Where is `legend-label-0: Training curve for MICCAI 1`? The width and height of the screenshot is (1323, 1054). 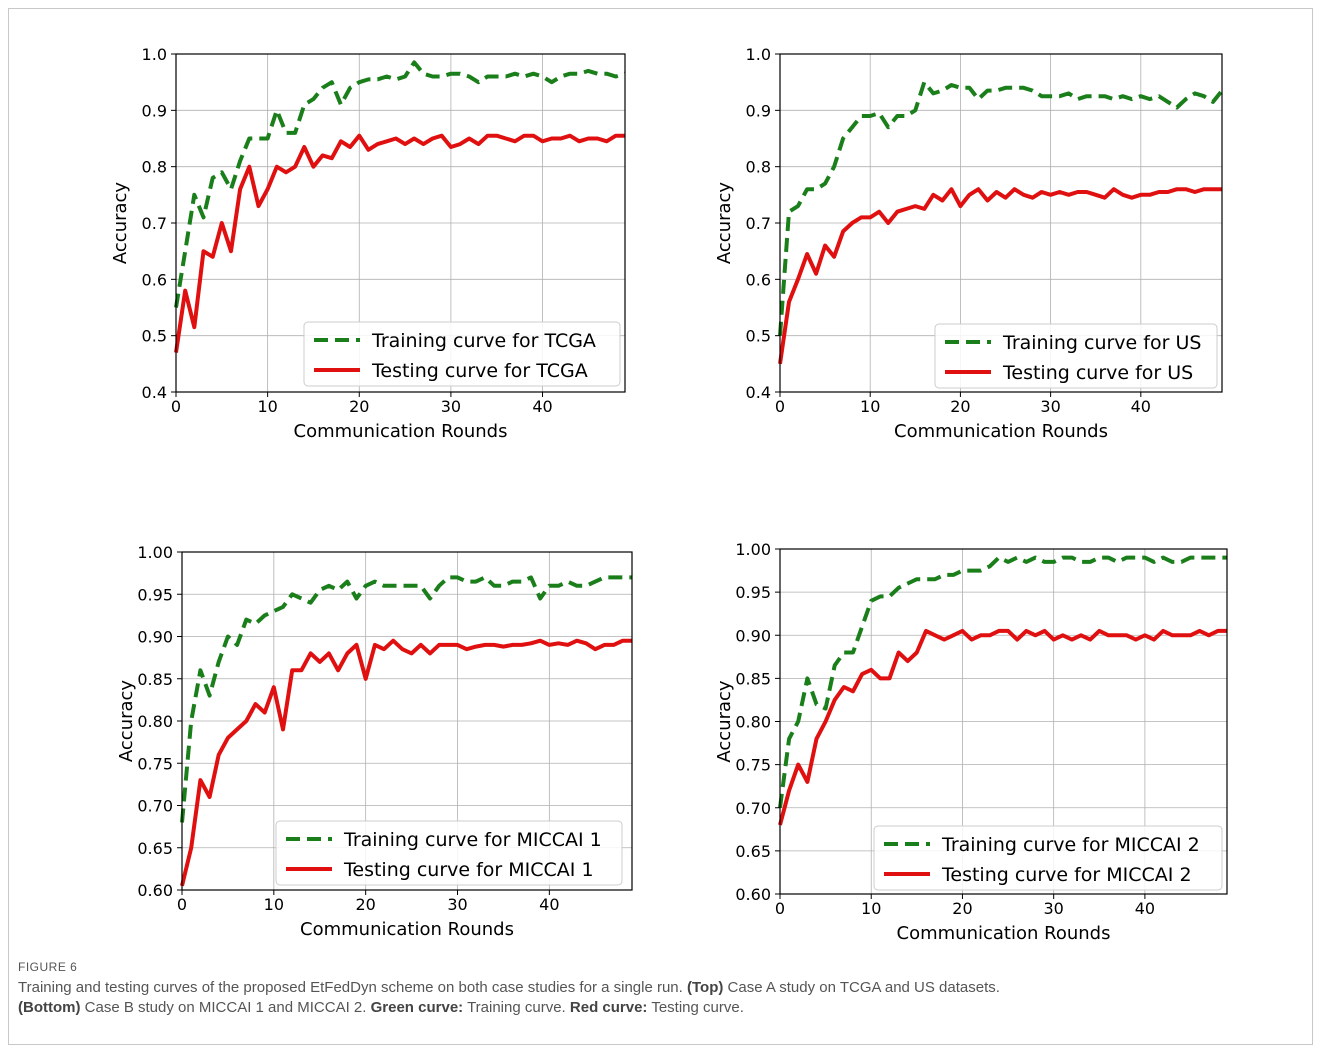
legend-label-0: Training curve for MICCAI 1 is located at coordinates (472, 840).